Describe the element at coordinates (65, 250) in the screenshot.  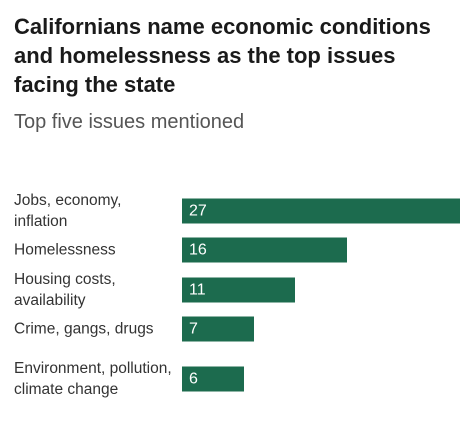
I see `category-label: Homelessness` at that location.